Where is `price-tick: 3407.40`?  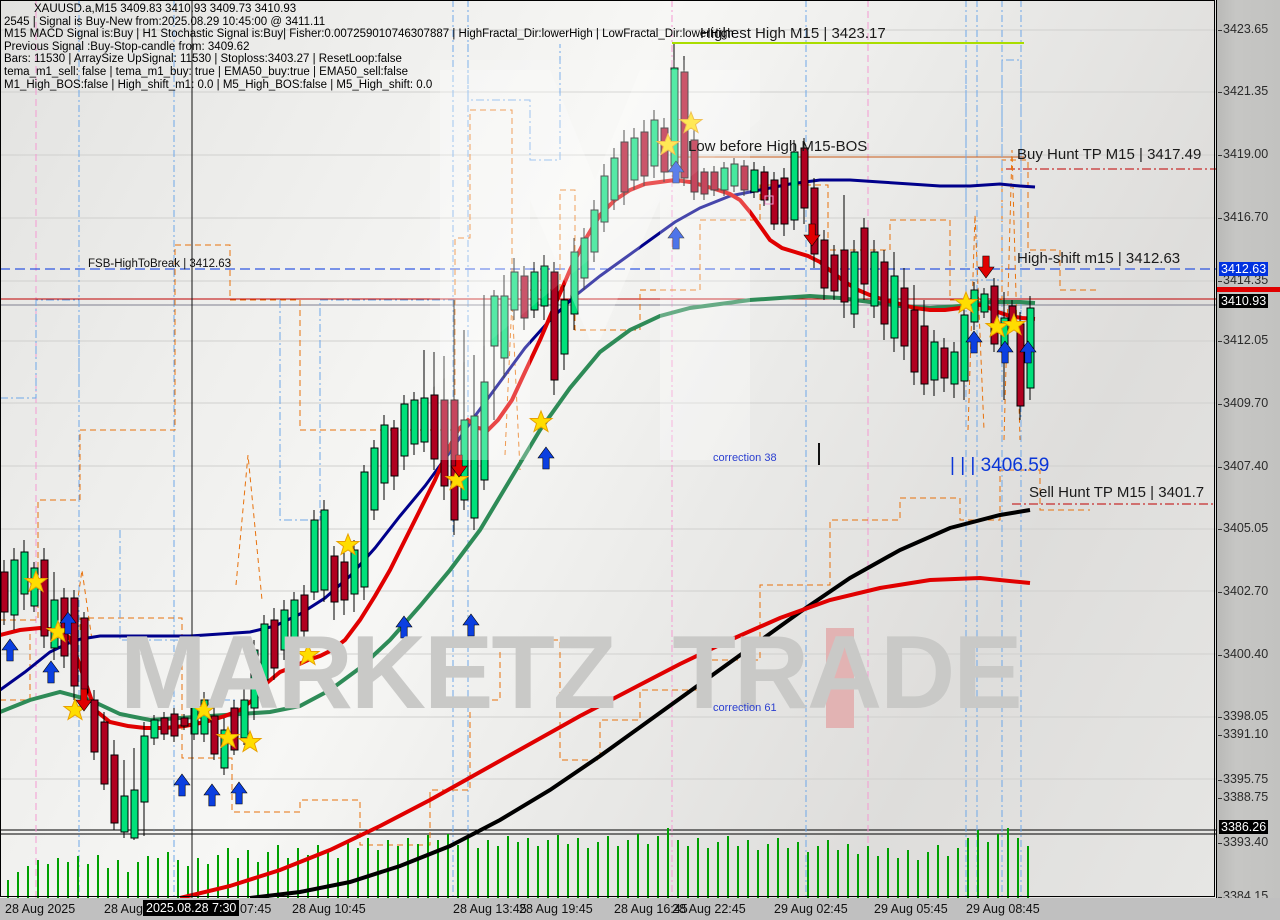
price-tick: 3407.40 is located at coordinates (1243, 466).